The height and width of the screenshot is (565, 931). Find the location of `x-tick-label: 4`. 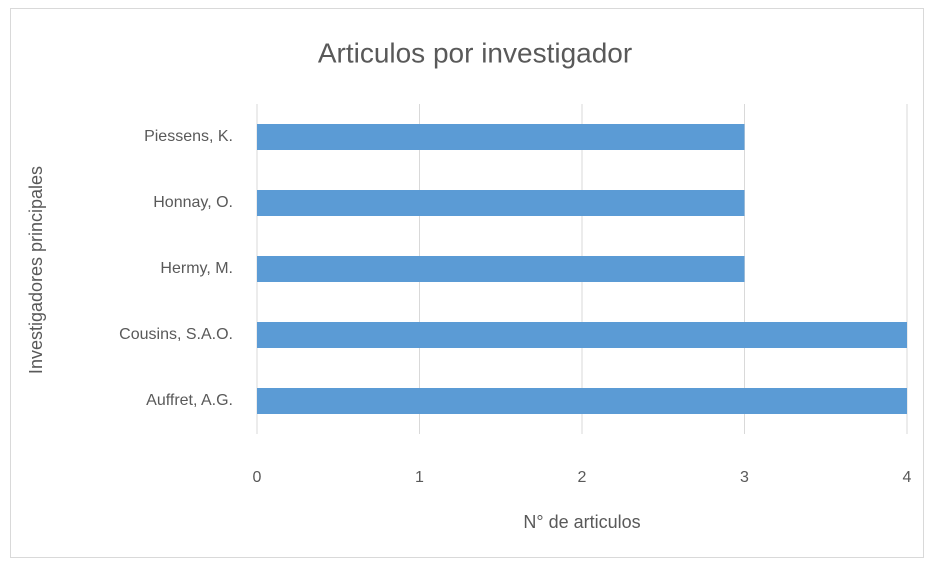

x-tick-label: 4 is located at coordinates (907, 477).